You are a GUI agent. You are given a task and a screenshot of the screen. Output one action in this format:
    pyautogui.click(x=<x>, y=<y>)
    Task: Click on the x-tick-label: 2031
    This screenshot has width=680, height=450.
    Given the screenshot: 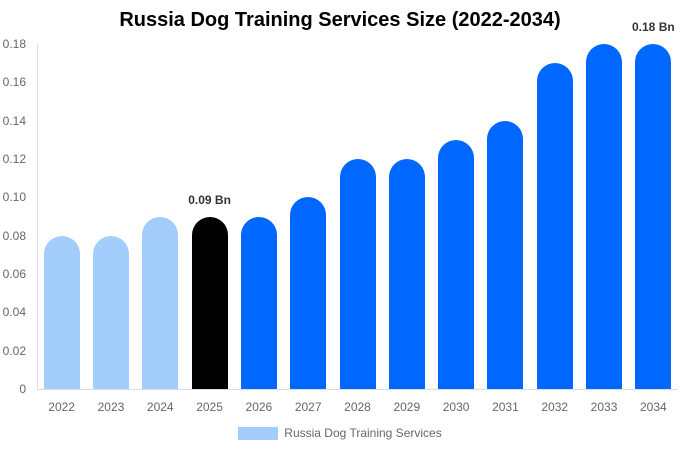 What is the action you would take?
    pyautogui.click(x=505, y=407)
    